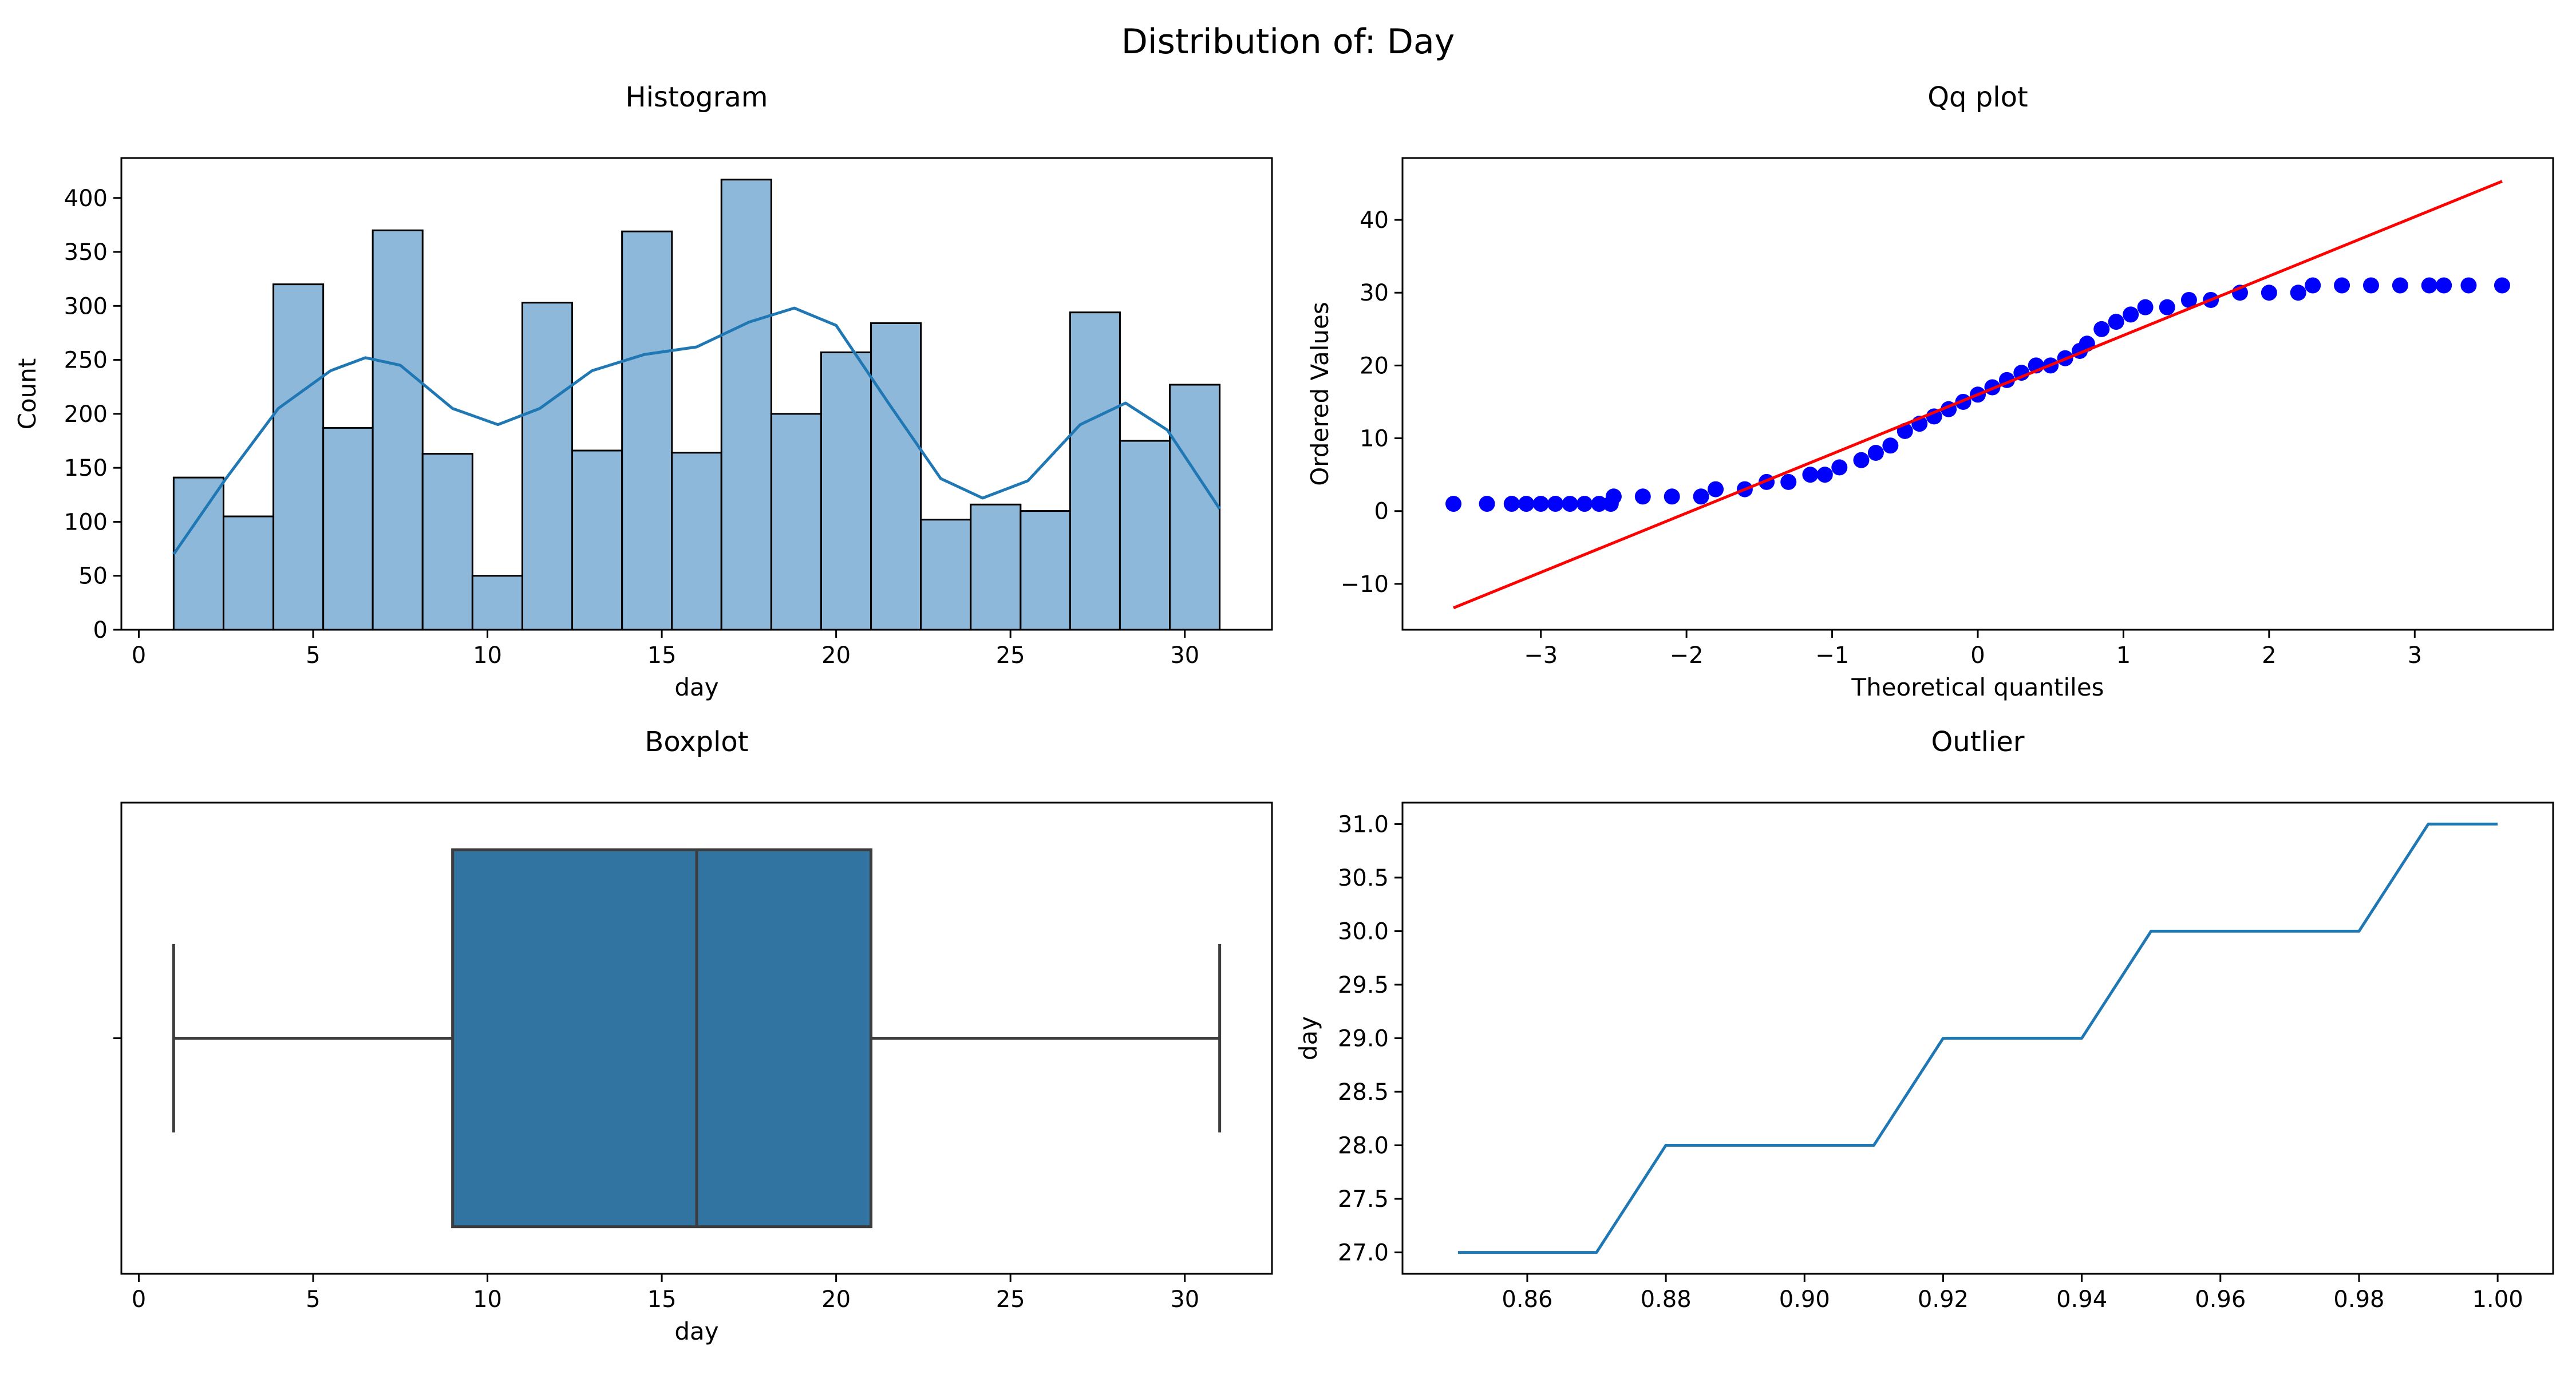  Describe the element at coordinates (86, 199) in the screenshot. I see `histogram-ytick-label: 400` at that location.